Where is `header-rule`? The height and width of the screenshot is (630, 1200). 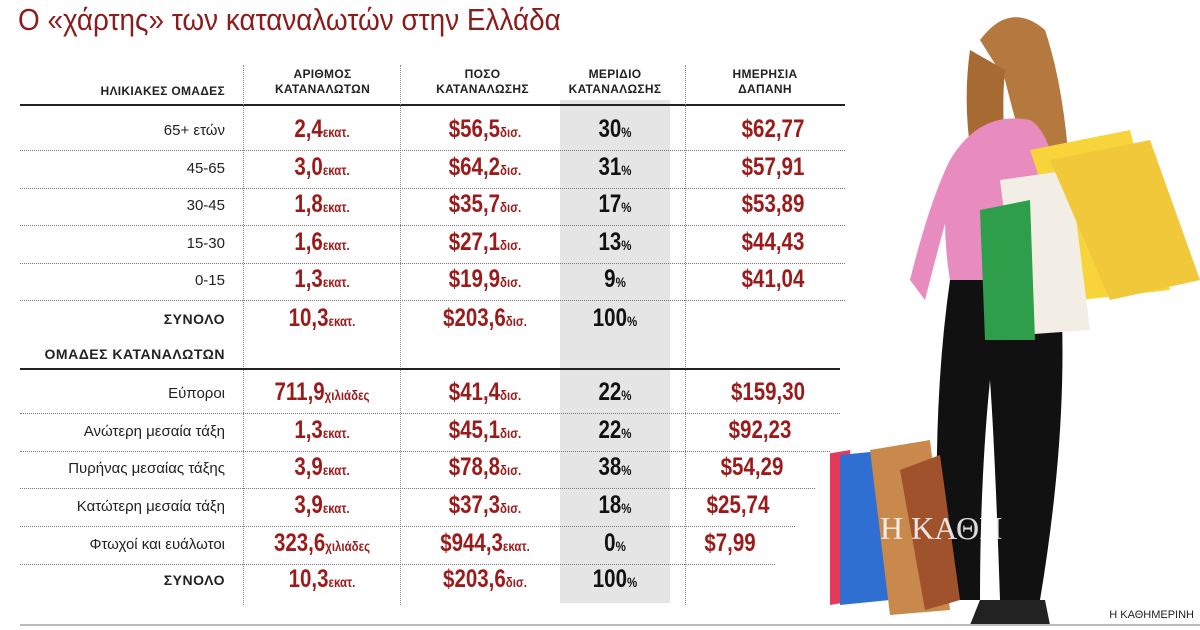
header-rule is located at coordinates (432, 105).